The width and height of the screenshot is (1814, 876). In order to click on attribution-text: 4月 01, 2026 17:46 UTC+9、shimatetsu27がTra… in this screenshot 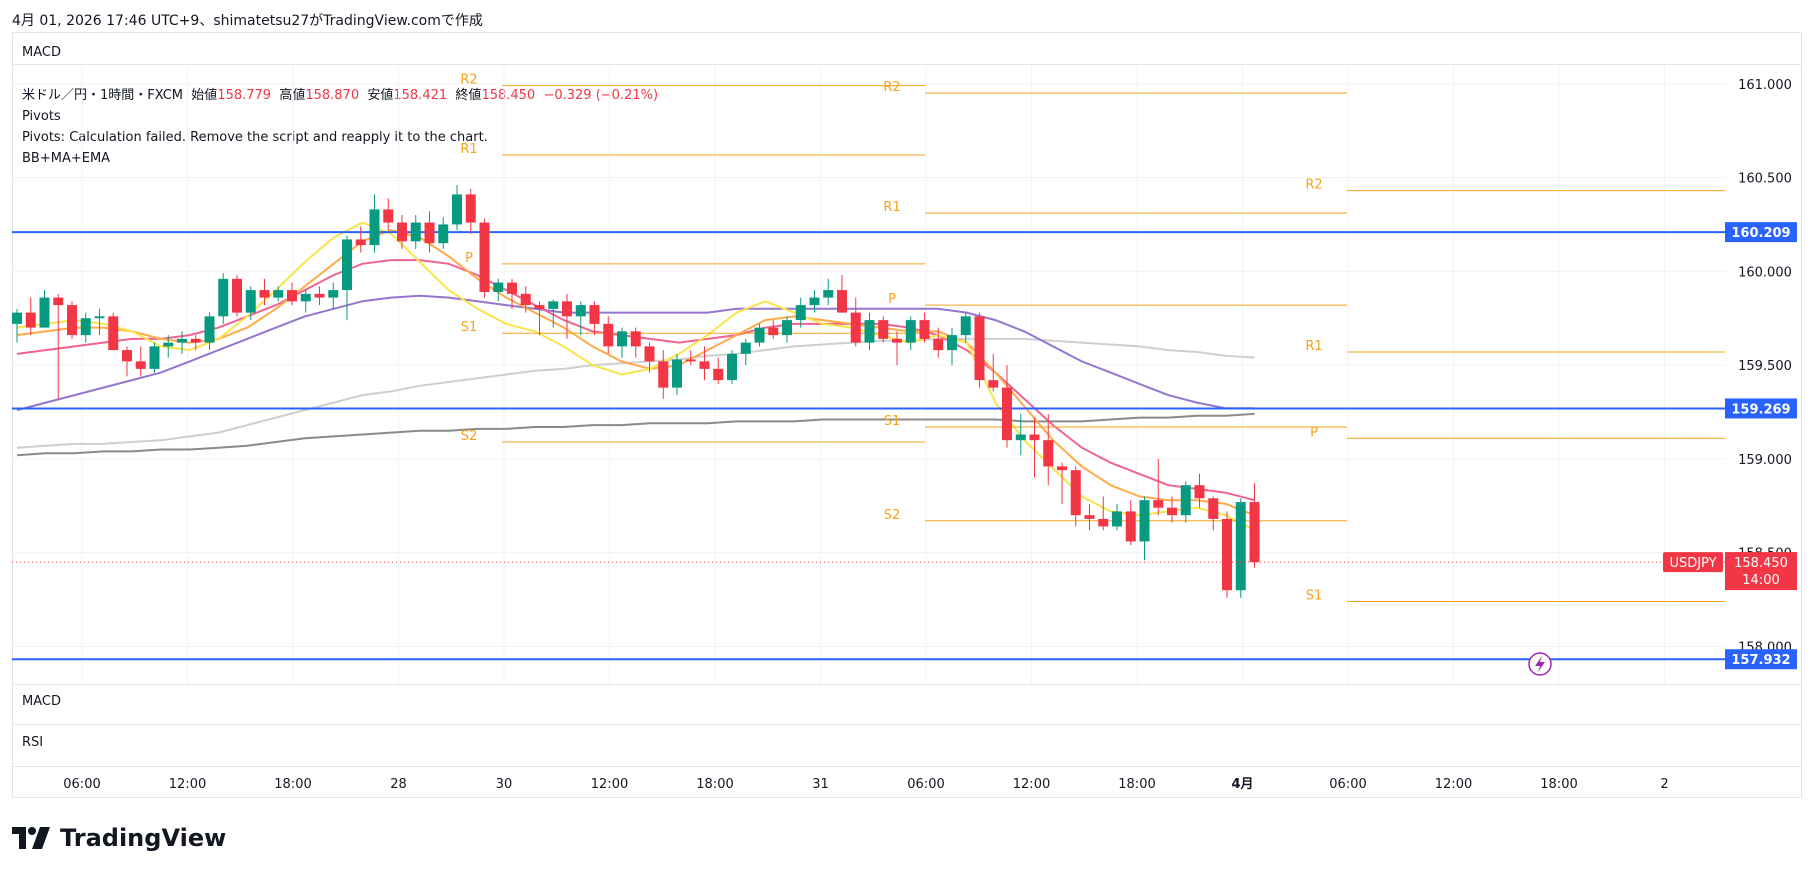, I will do `click(247, 21)`.